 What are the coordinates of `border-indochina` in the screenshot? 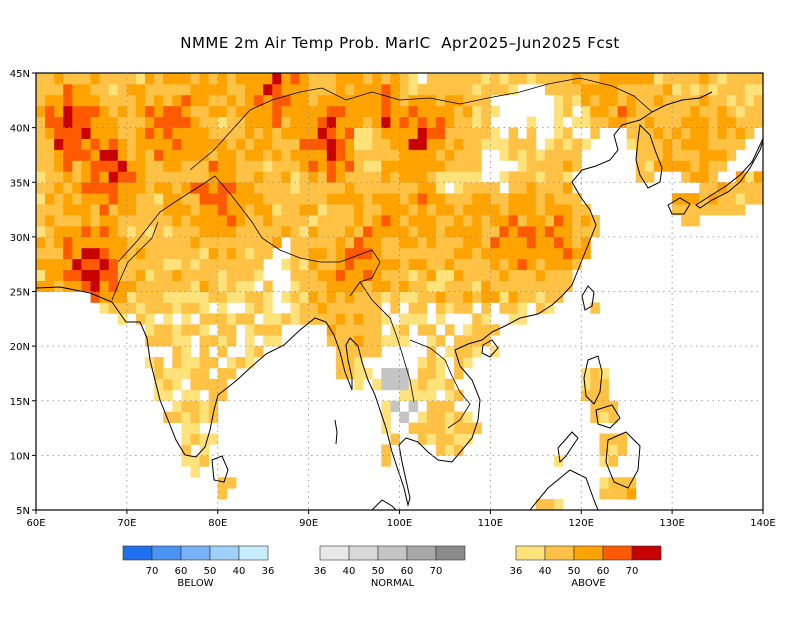 It's located at (440, 384).